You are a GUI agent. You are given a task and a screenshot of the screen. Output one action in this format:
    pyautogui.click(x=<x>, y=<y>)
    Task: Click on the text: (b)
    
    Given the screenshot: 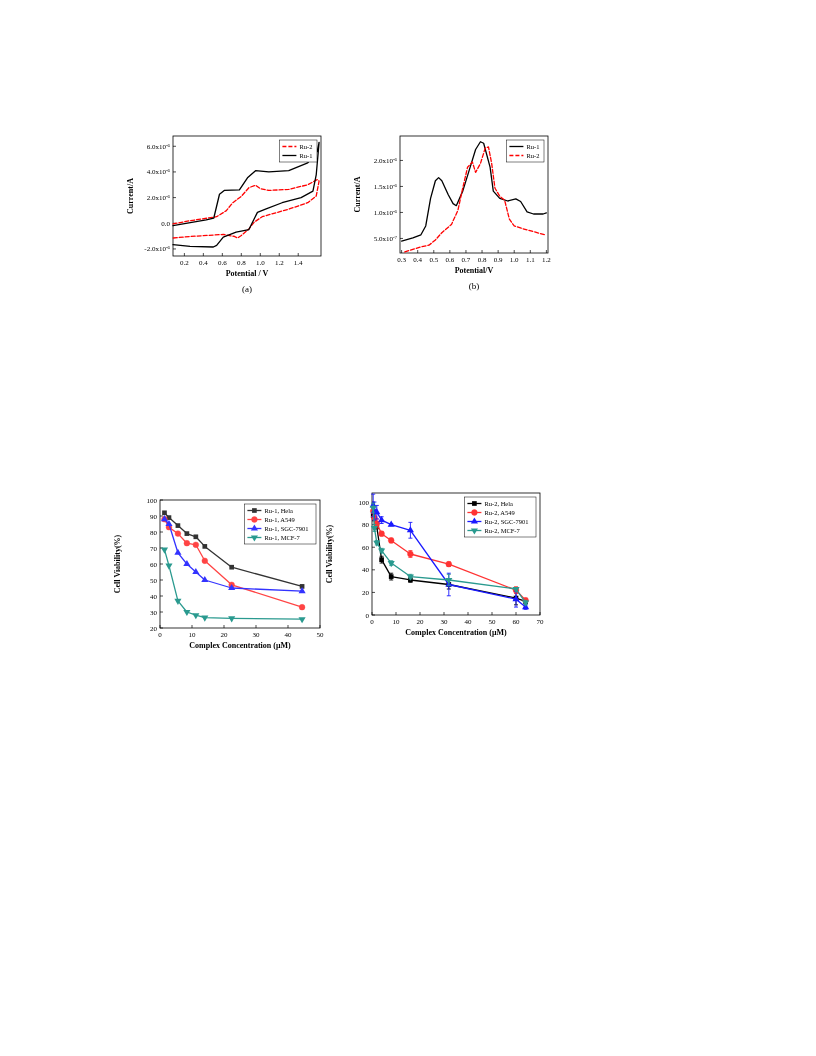 What is the action you would take?
    pyautogui.click(x=474, y=286)
    